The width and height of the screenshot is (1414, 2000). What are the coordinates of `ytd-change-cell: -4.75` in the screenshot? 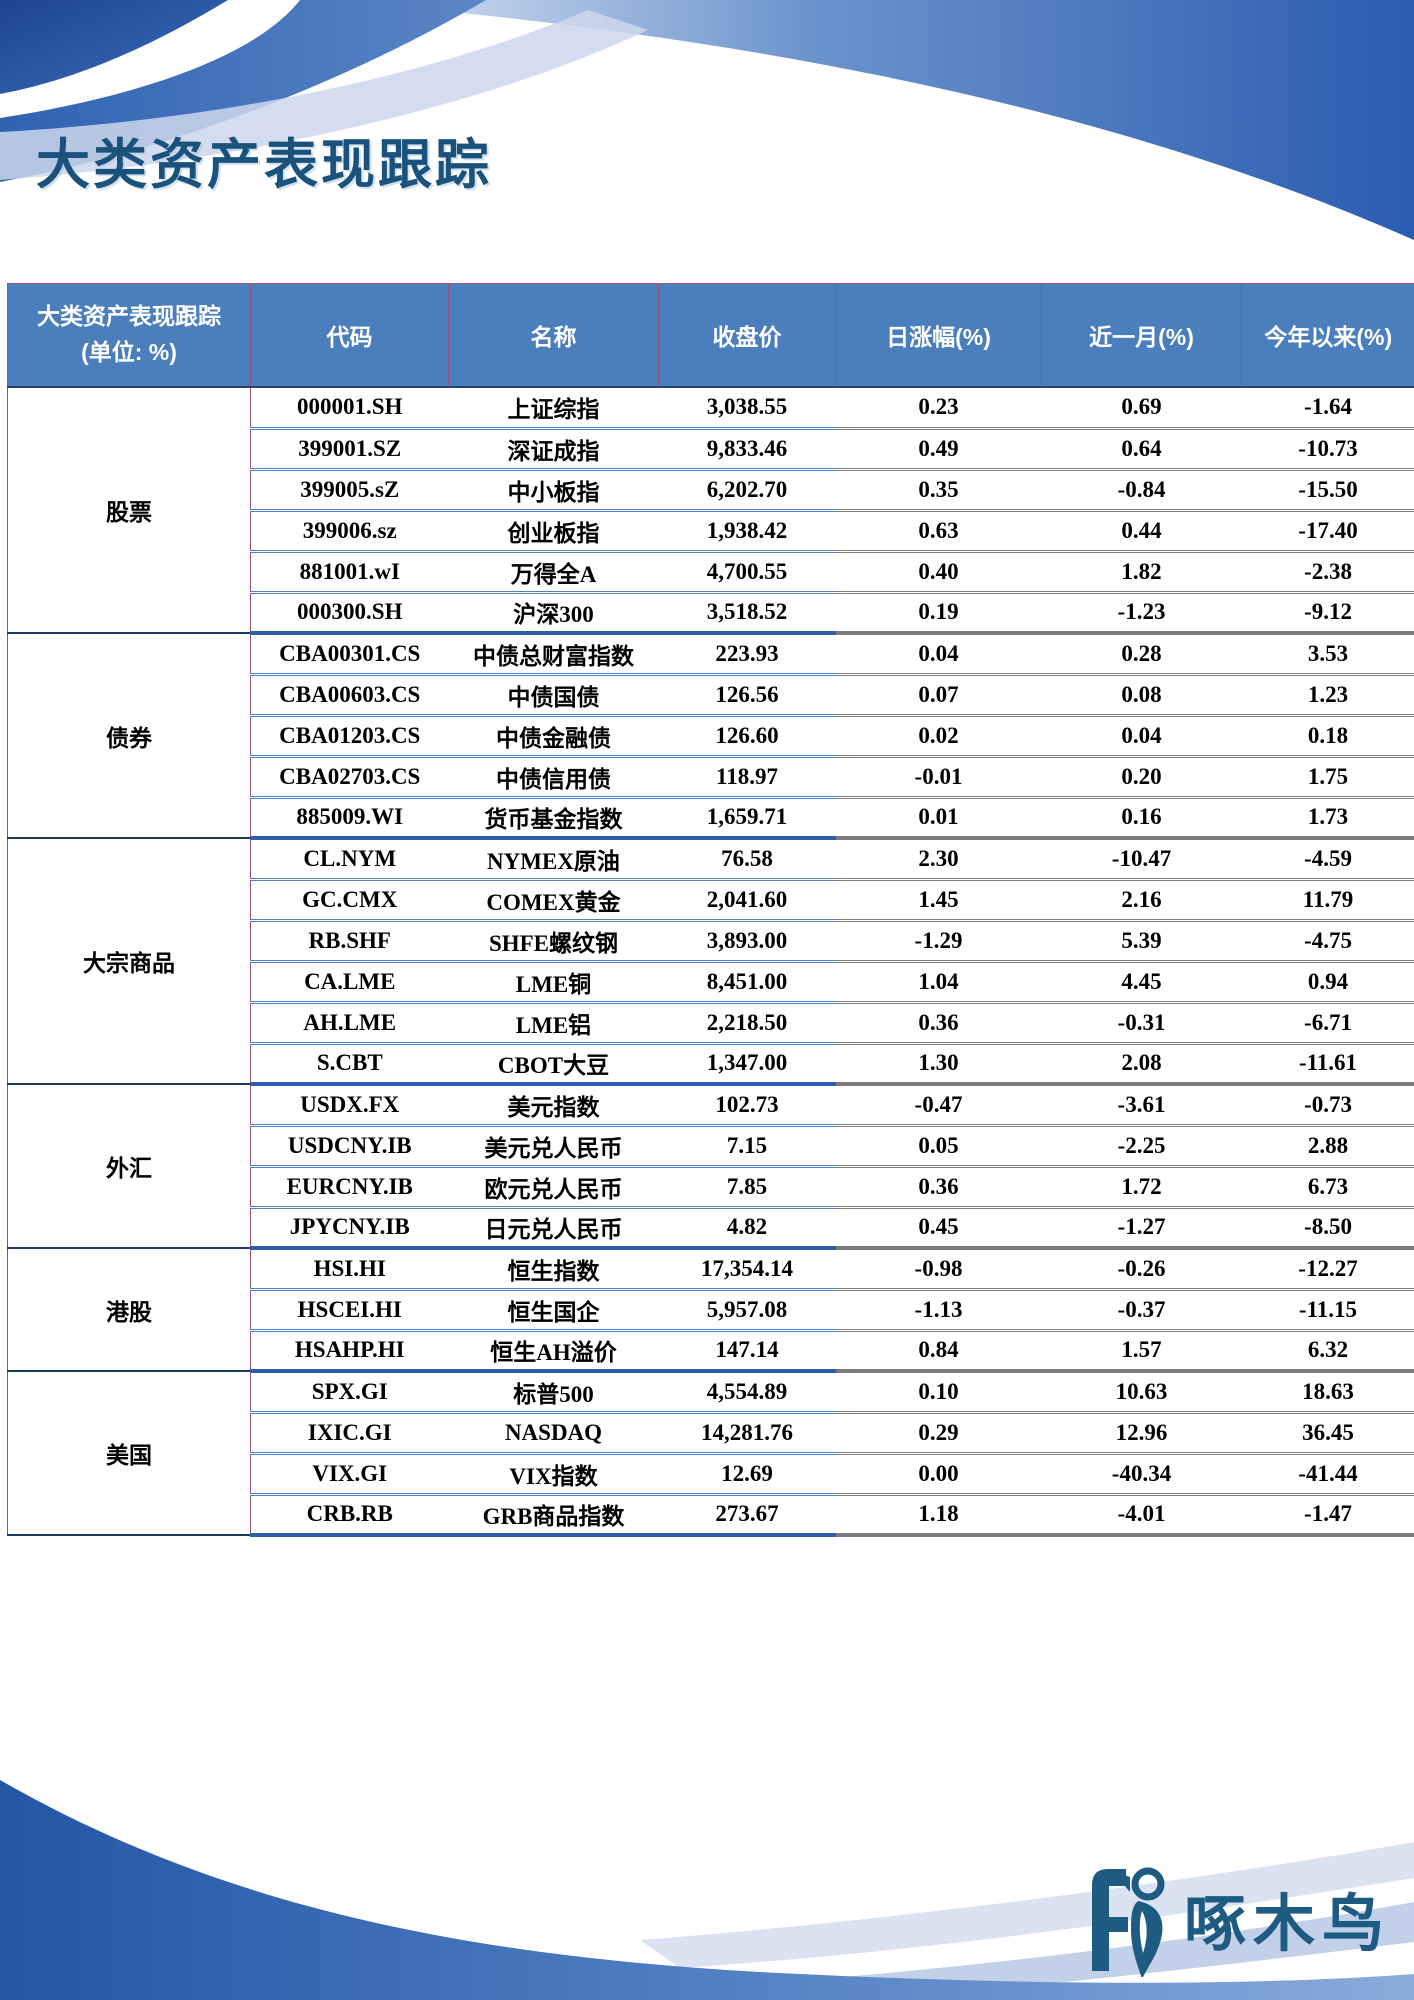 It's located at (1327, 941).